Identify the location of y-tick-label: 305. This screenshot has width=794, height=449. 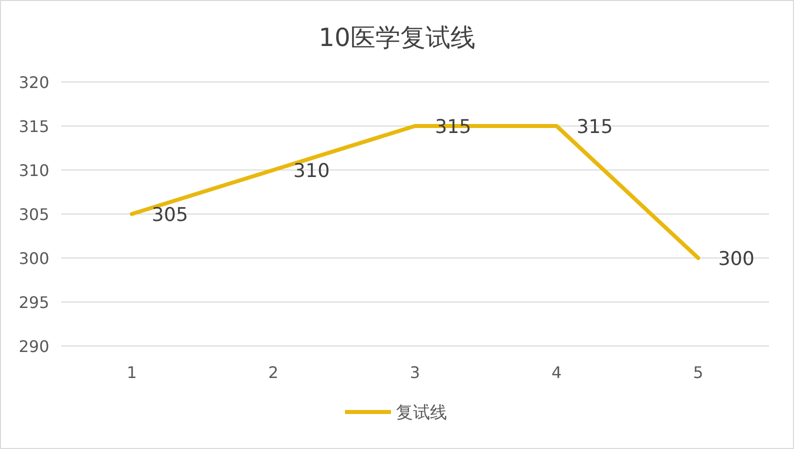
(34, 214).